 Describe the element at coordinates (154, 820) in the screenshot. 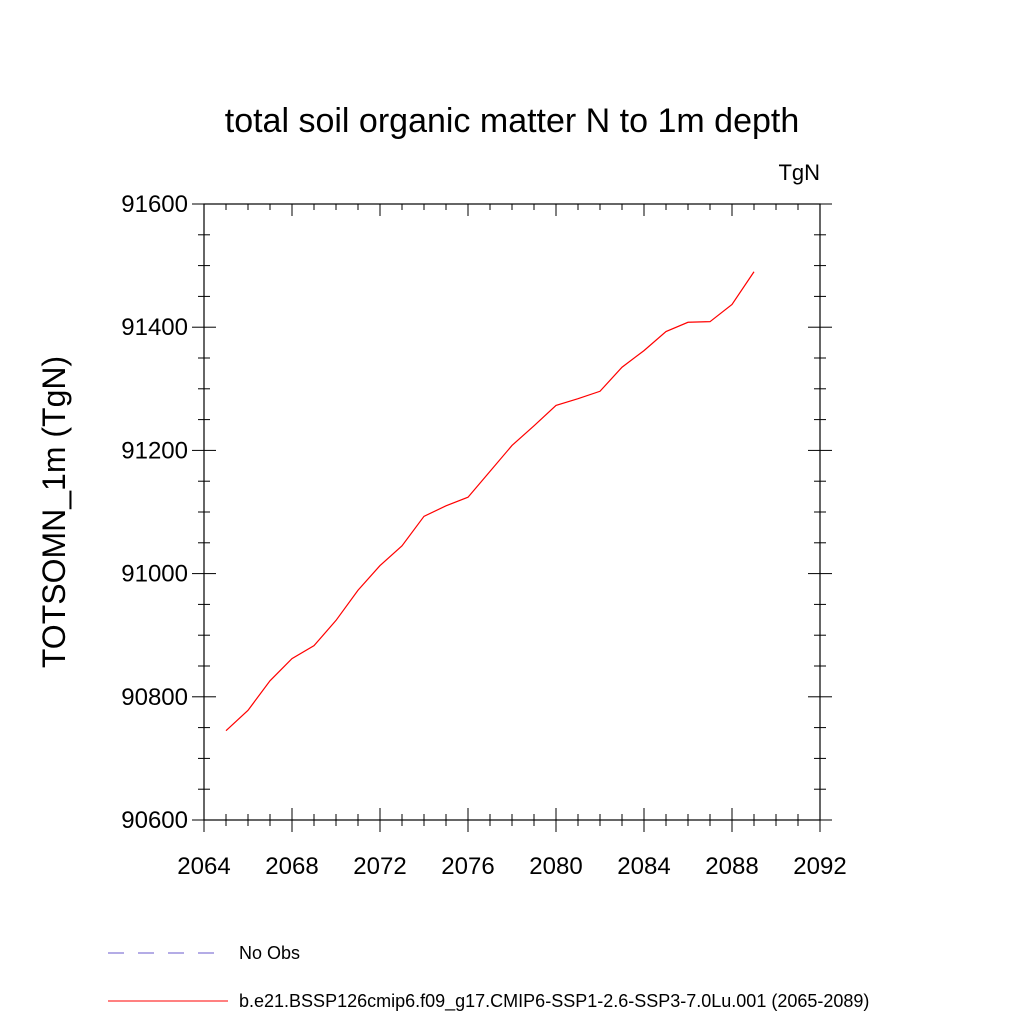

I see `y-tick-label: 90600` at that location.